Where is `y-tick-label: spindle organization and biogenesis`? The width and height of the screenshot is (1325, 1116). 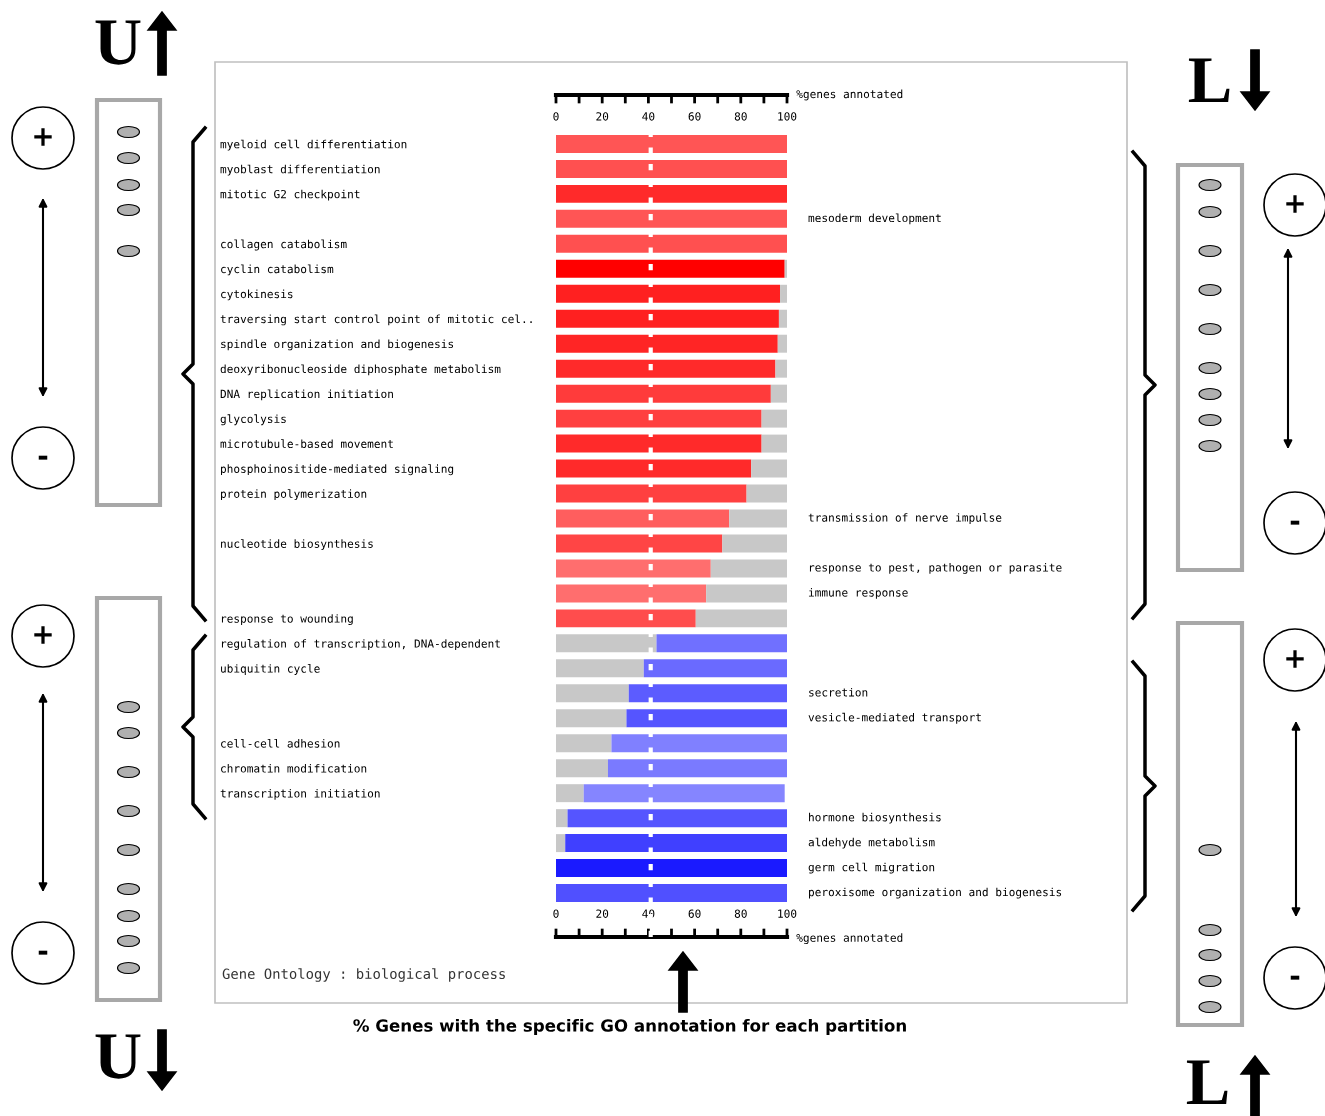
y-tick-label: spindle organization and biogenesis is located at coordinates (337, 345).